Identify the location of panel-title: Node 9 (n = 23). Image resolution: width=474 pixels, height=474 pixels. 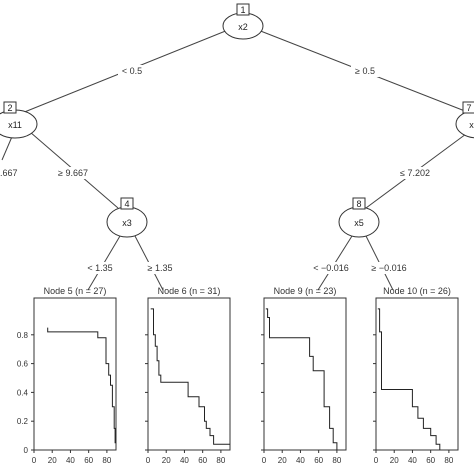
(305, 291).